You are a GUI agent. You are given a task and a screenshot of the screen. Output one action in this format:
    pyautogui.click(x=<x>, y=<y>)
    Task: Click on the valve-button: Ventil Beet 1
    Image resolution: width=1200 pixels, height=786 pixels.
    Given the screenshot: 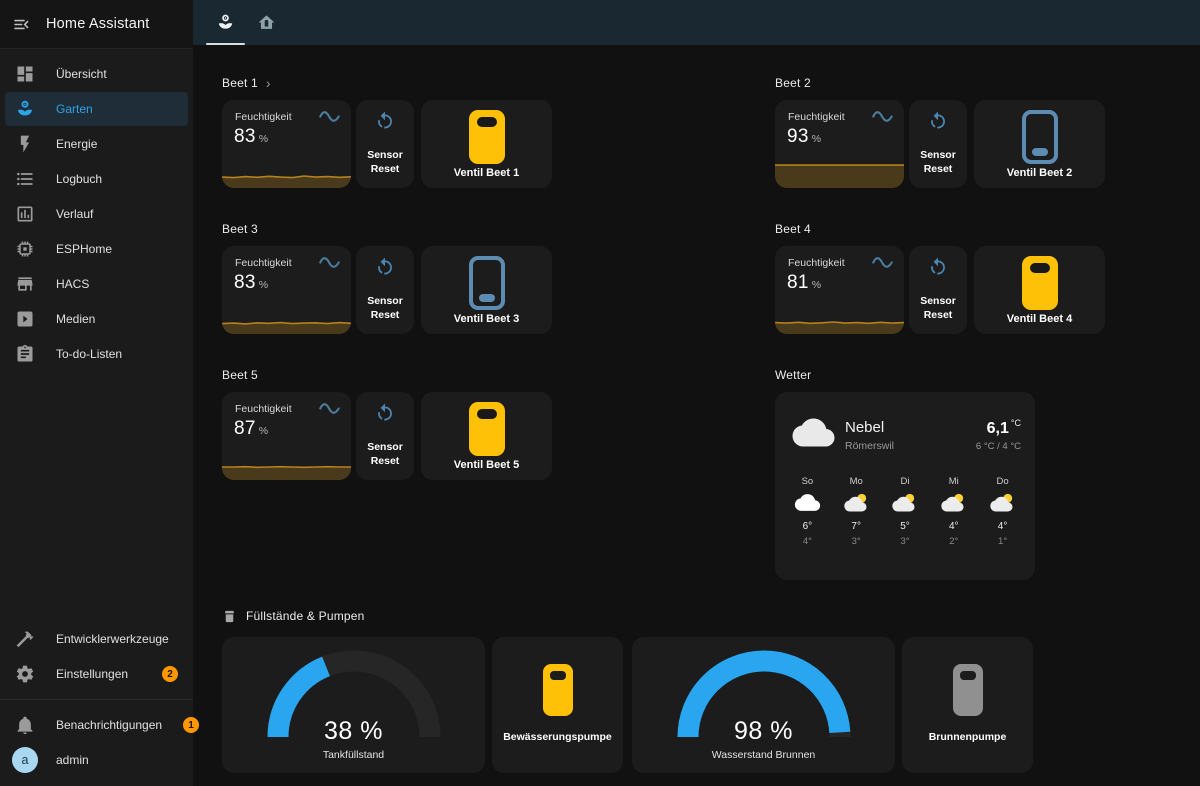 What is the action you would take?
    pyautogui.click(x=486, y=144)
    